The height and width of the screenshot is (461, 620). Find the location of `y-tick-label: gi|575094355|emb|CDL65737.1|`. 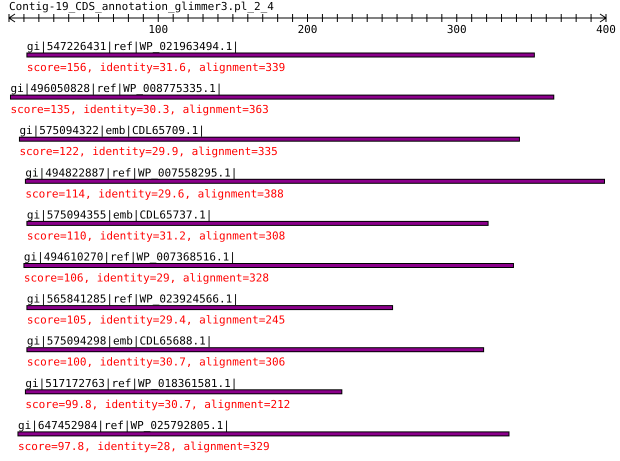

y-tick-label: gi|575094355|emb|CDL65737.1| is located at coordinates (119, 215).